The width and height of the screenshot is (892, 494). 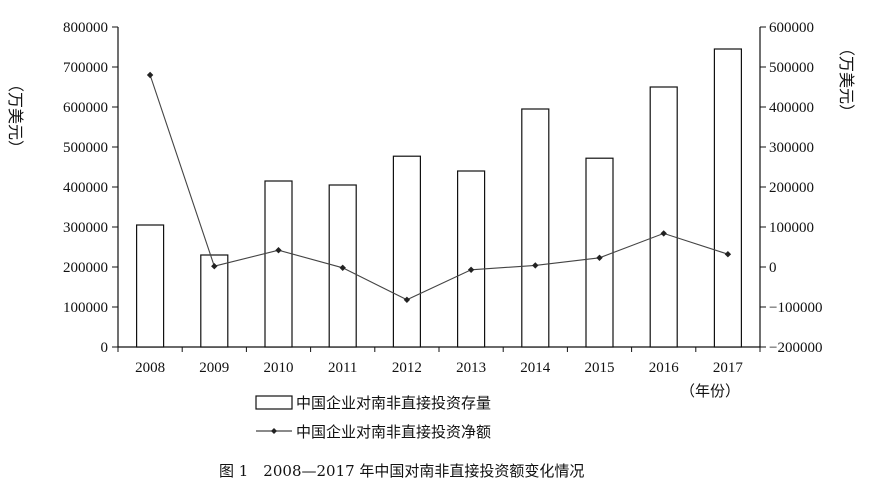 I want to click on legend-bar-label: 中国企业对南非直接投资存量, so click(x=393, y=403).